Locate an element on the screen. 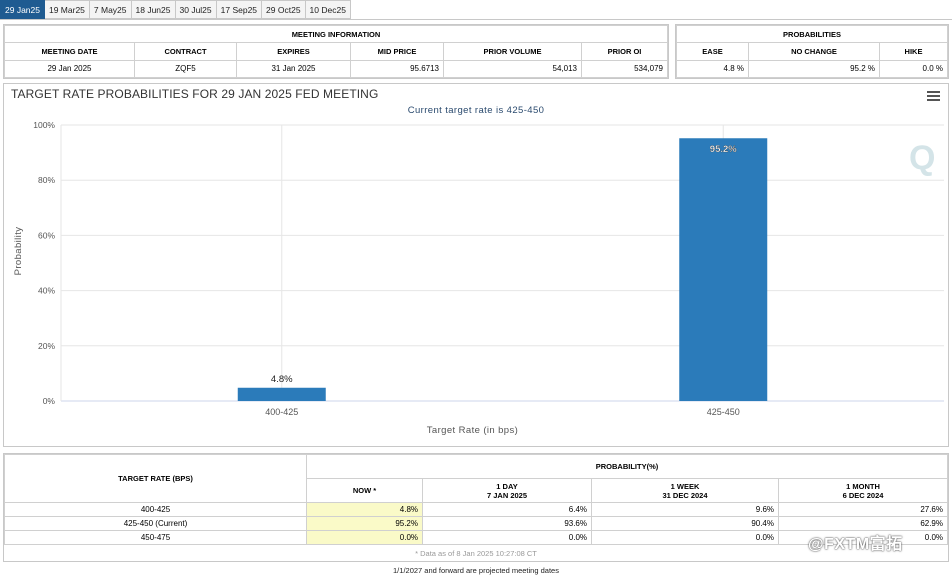 Image resolution: width=952 pixels, height=578 pixels. prior-oi-value: 534,079 is located at coordinates (624, 69).